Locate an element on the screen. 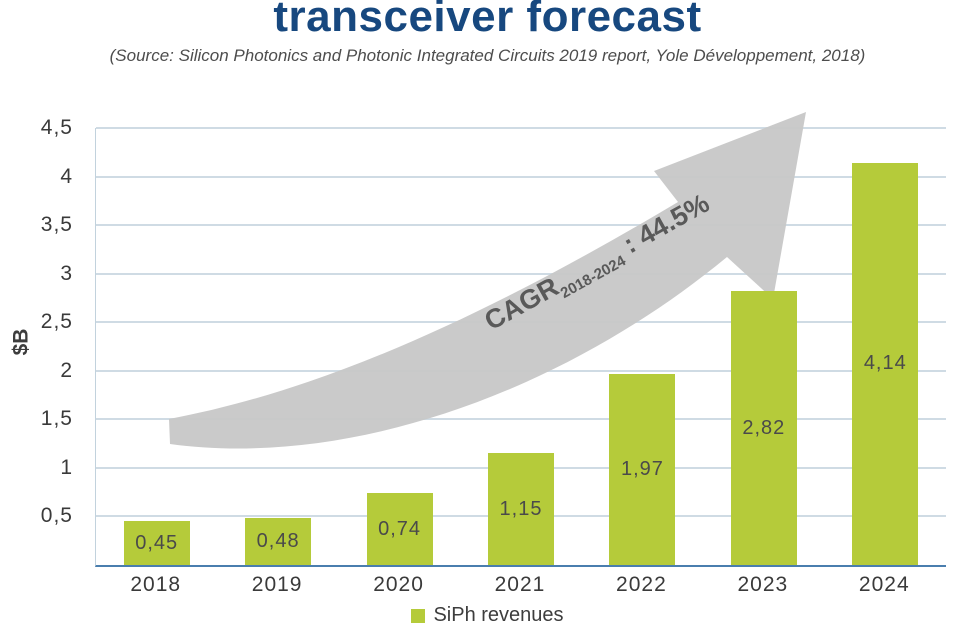 Image resolution: width=975 pixels, height=642 pixels. bar-2024: 4,14 is located at coordinates (885, 363).